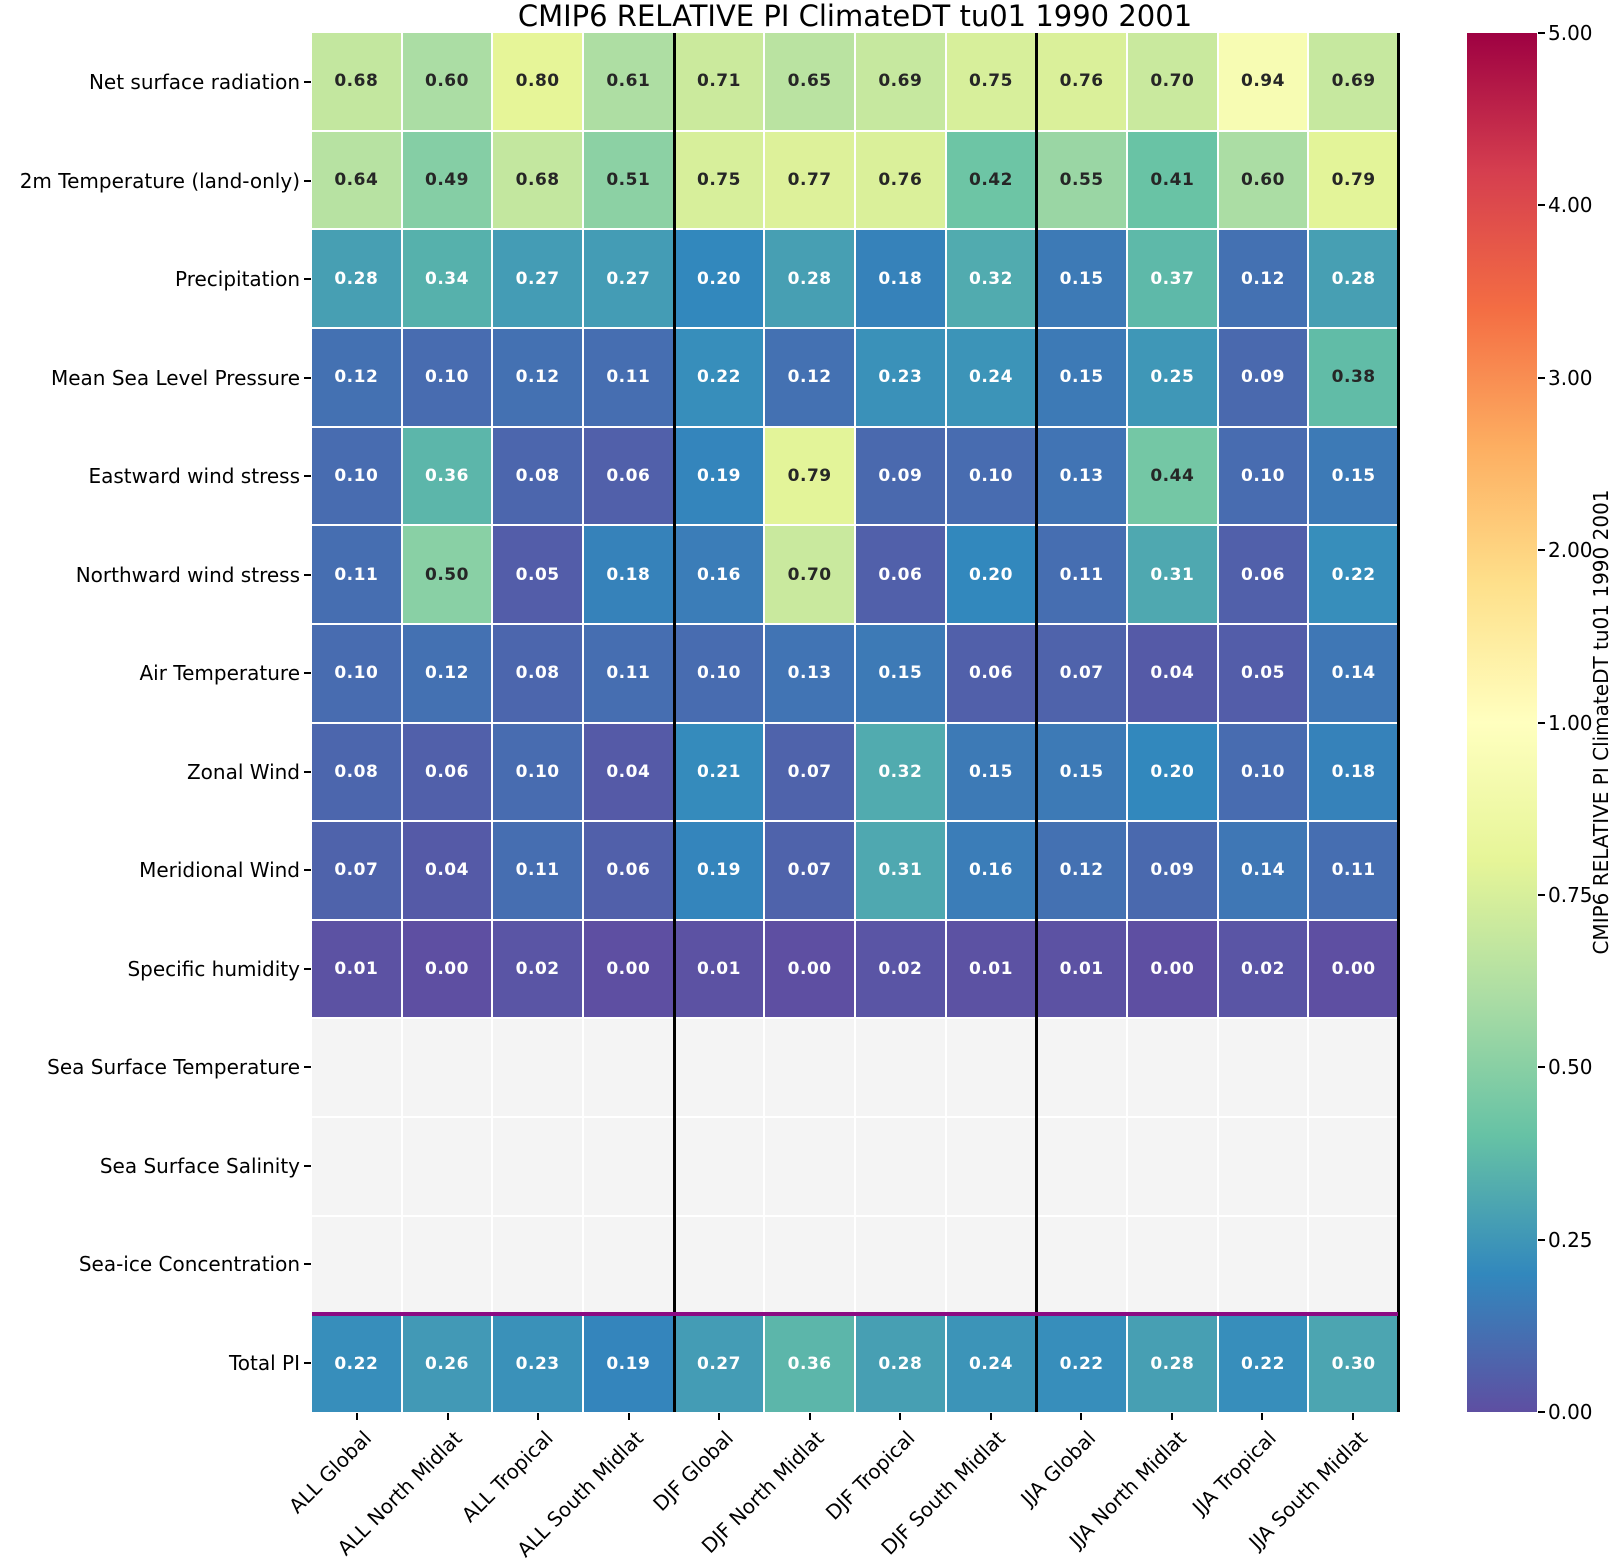  Describe the element at coordinates (159, 180) in the screenshot. I see `row-label: 2m Temperature (land-only)` at that location.